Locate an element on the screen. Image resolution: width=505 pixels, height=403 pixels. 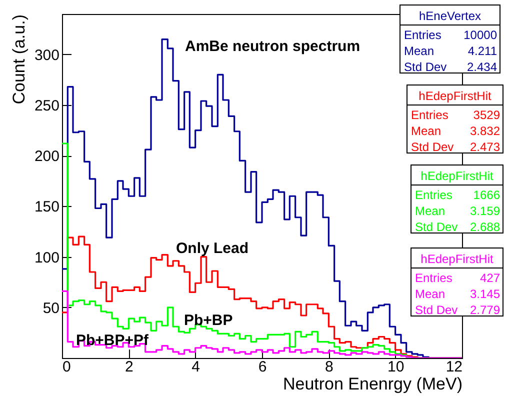
x-tick-label: 0 is located at coordinates (66, 367).